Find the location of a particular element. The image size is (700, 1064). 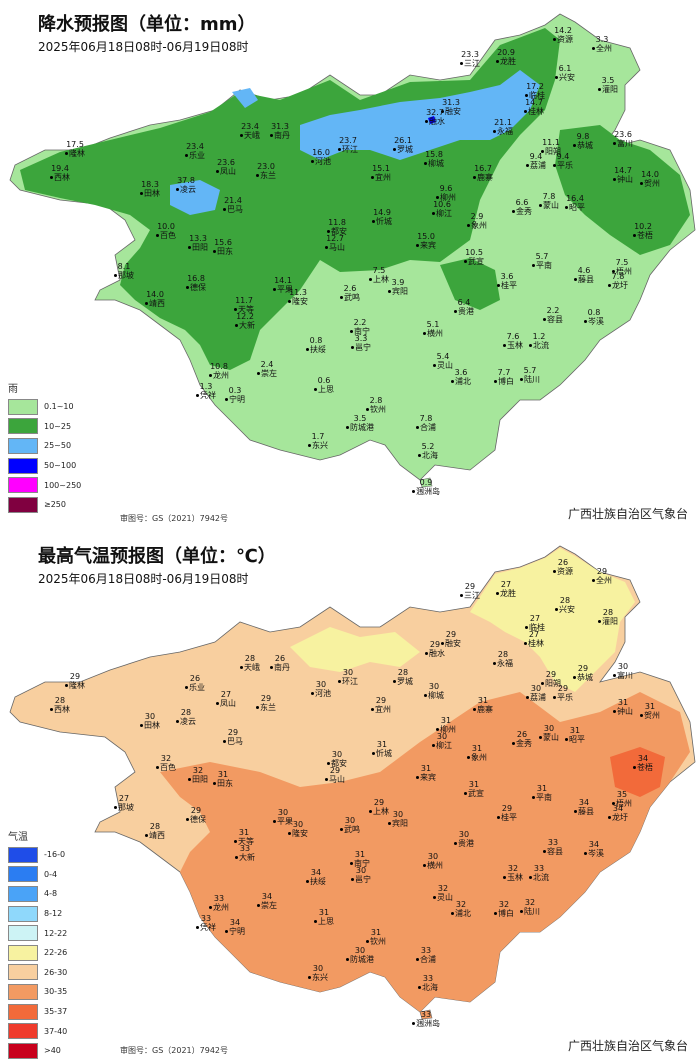

temp-legend-item: 22-26 is located at coordinates (37, 953).